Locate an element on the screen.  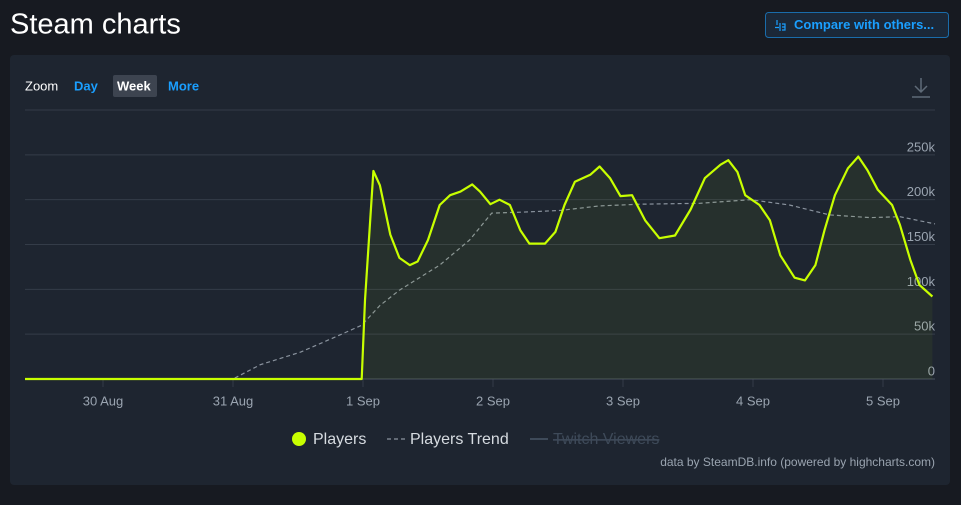
zoom-option: More is located at coordinates (183, 85).